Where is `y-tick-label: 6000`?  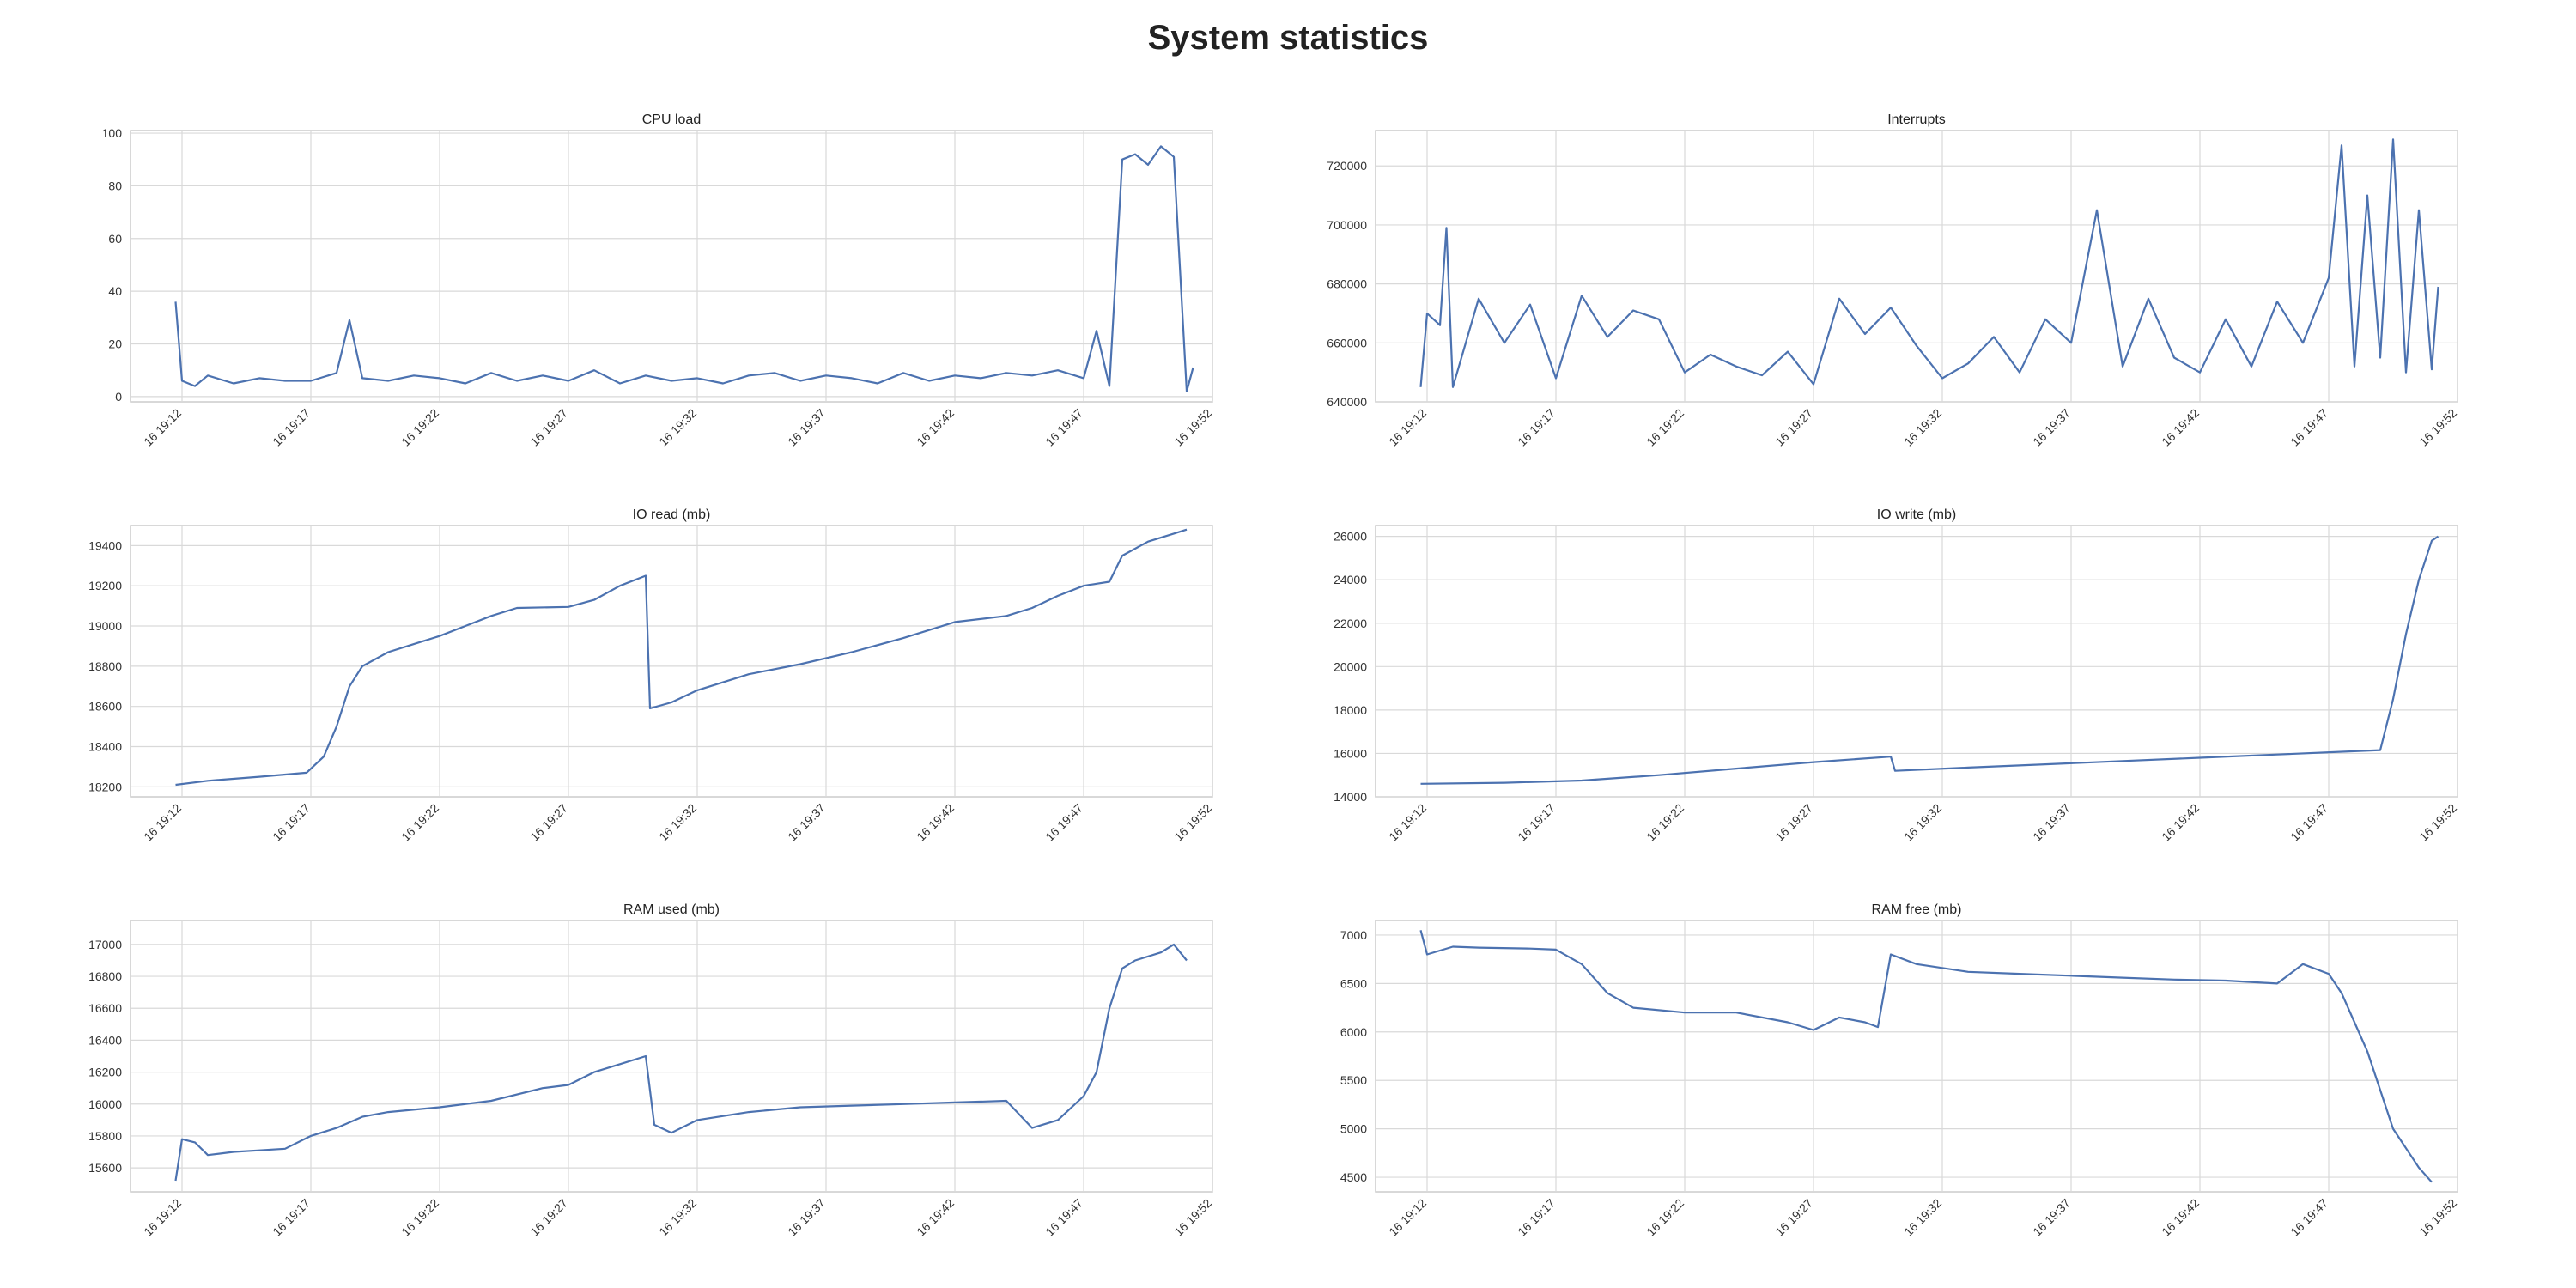 y-tick-label: 6000 is located at coordinates (1353, 1032).